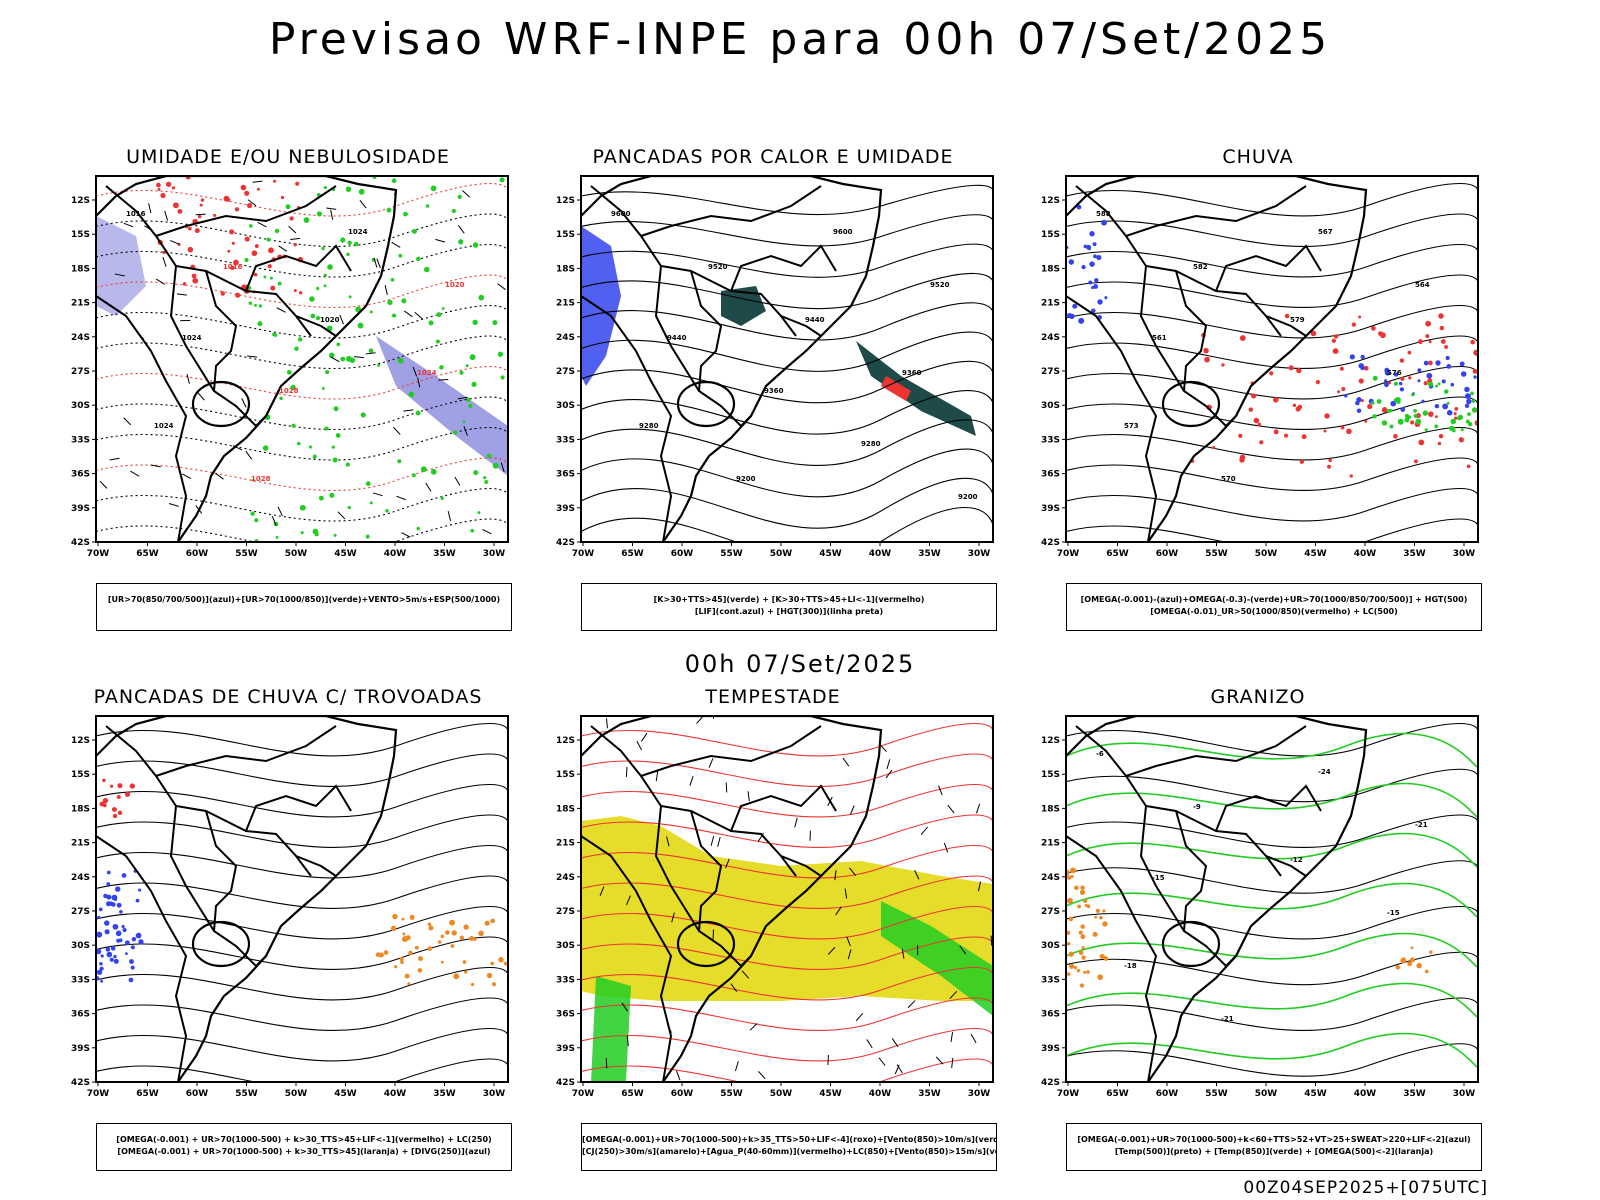 The width and height of the screenshot is (1600, 1200). I want to click on lat-label: 39S, so click(1050, 1049).